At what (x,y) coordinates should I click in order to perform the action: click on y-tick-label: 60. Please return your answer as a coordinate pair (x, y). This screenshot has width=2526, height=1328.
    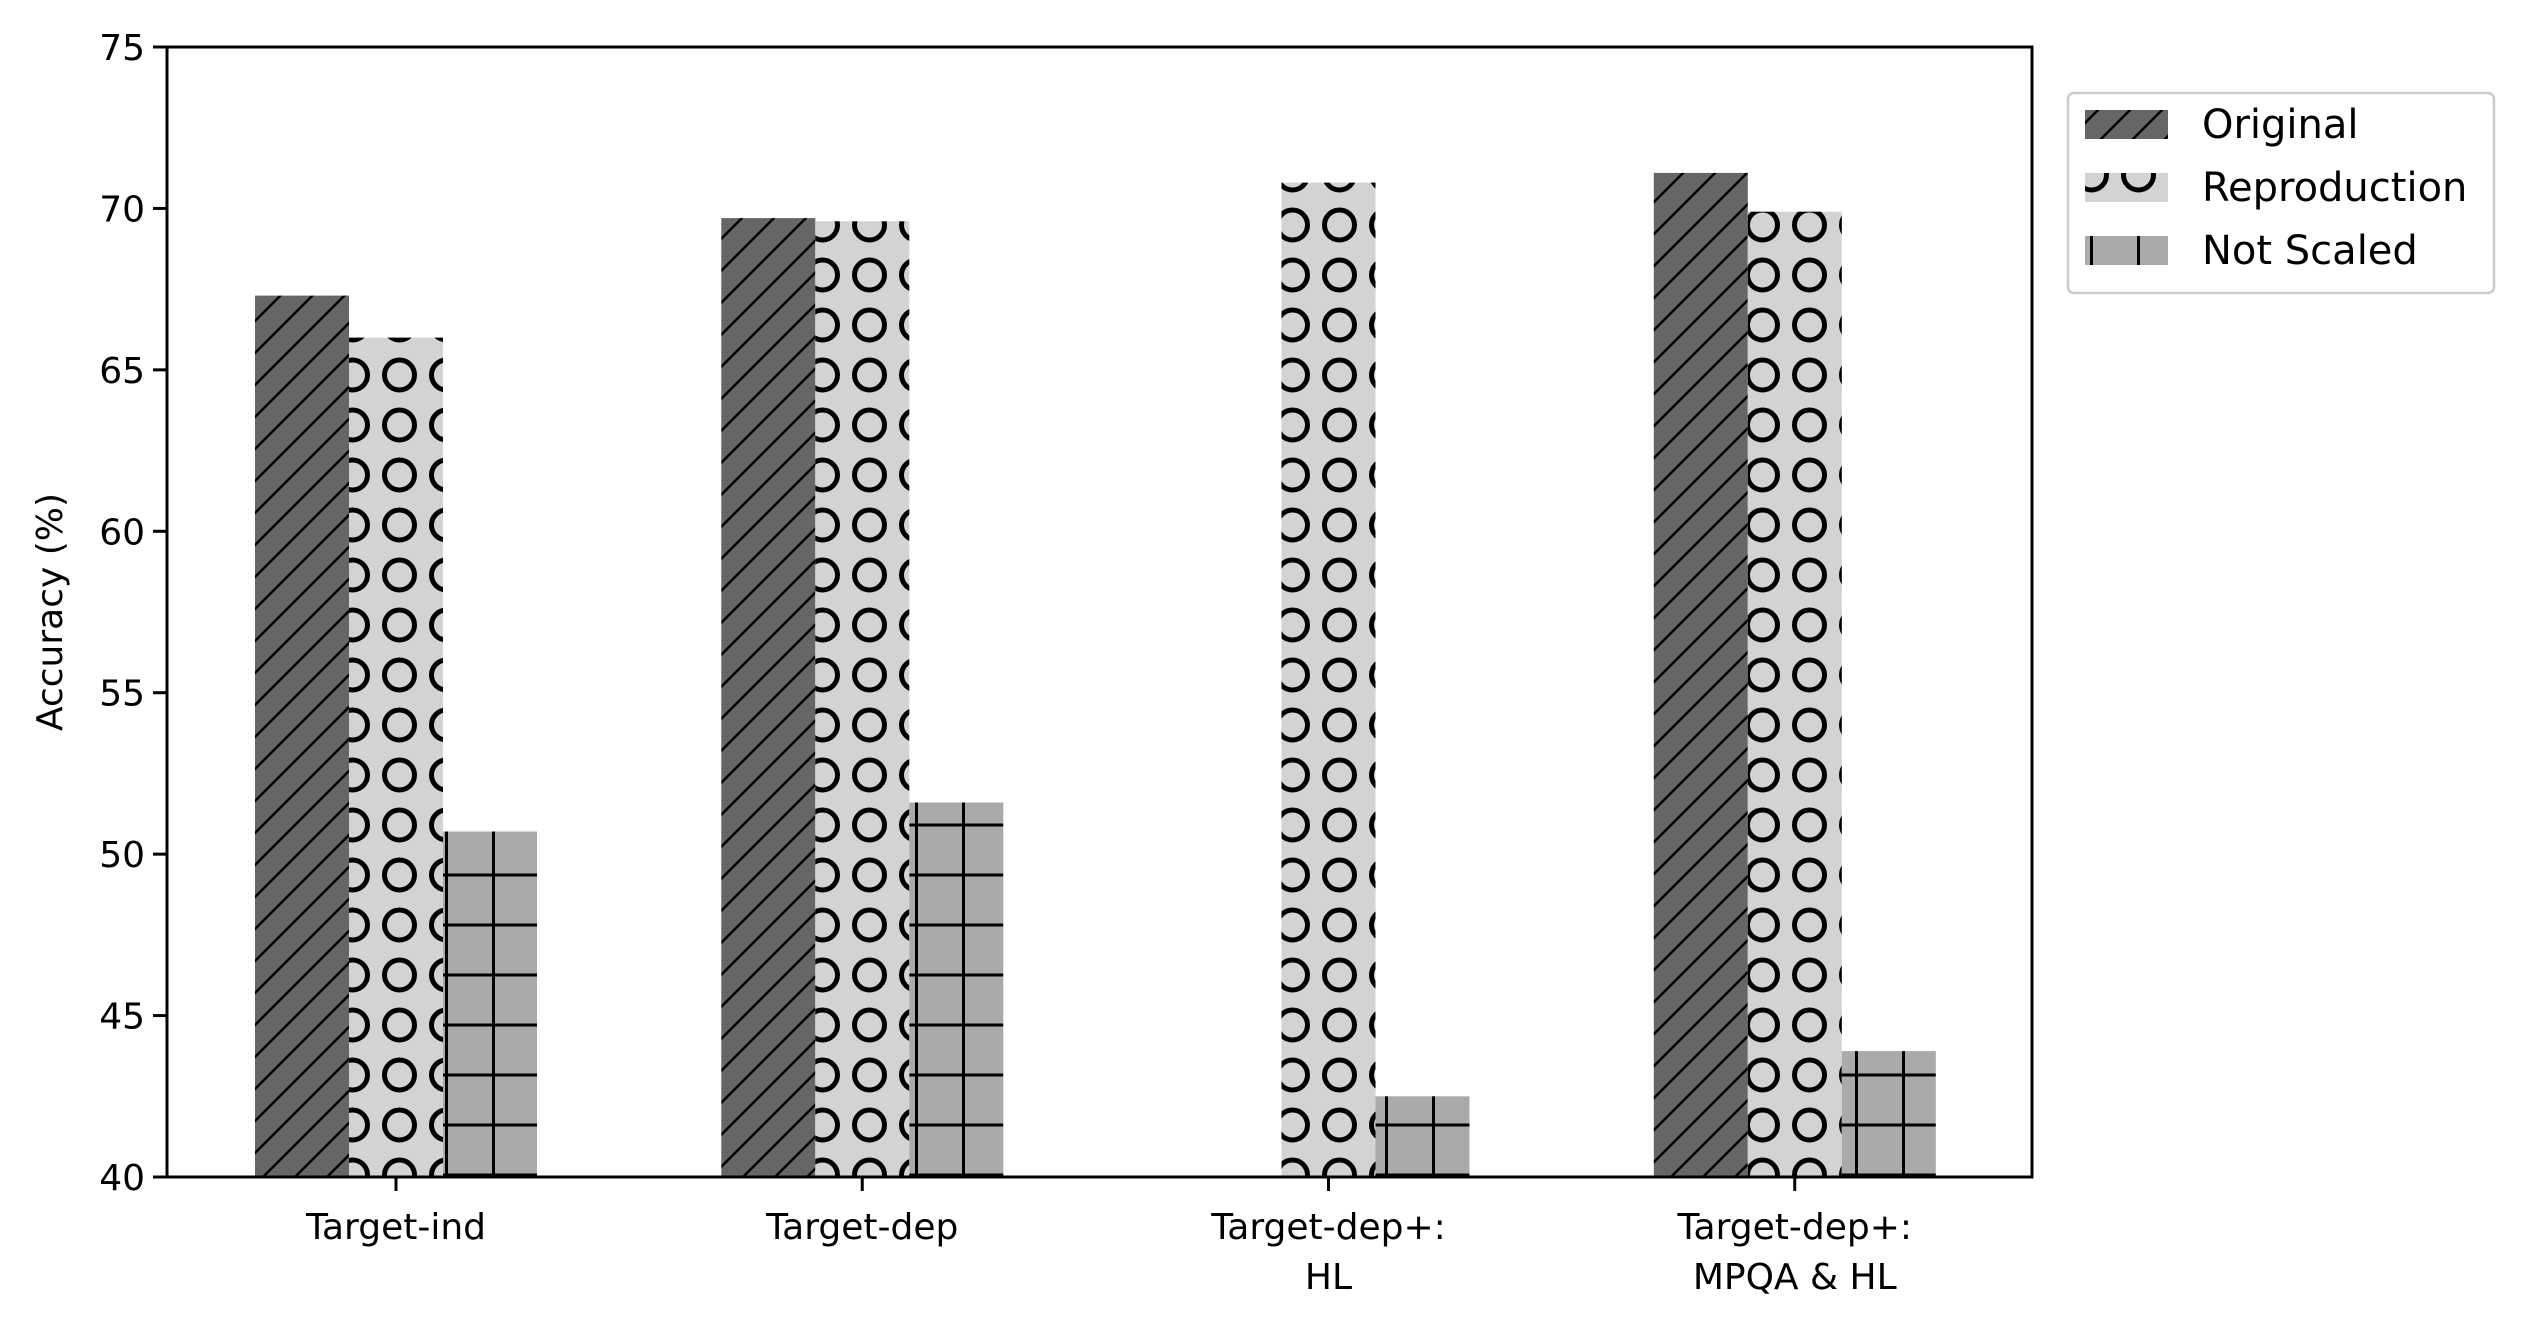
    Looking at the image, I should click on (122, 532).